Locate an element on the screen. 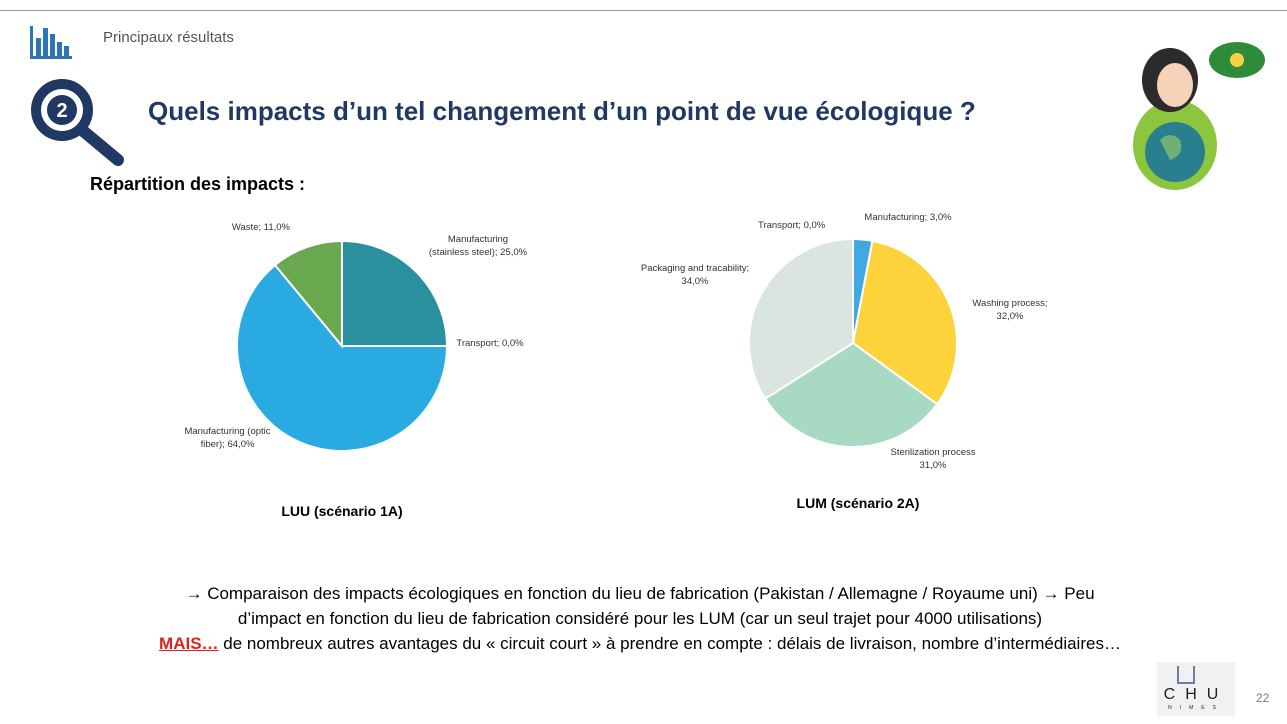 This screenshot has width=1287, height=724. chart-icon is located at coordinates (51, 42).